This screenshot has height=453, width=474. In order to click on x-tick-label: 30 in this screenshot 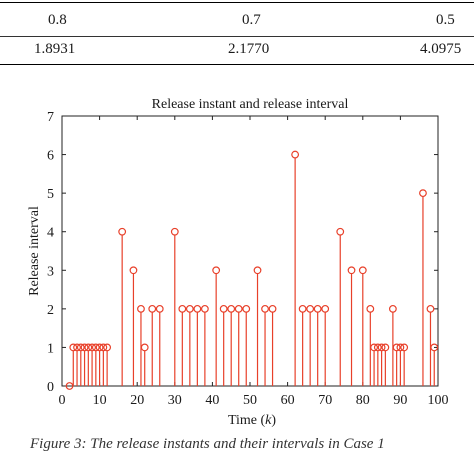, I will do `click(175, 400)`.